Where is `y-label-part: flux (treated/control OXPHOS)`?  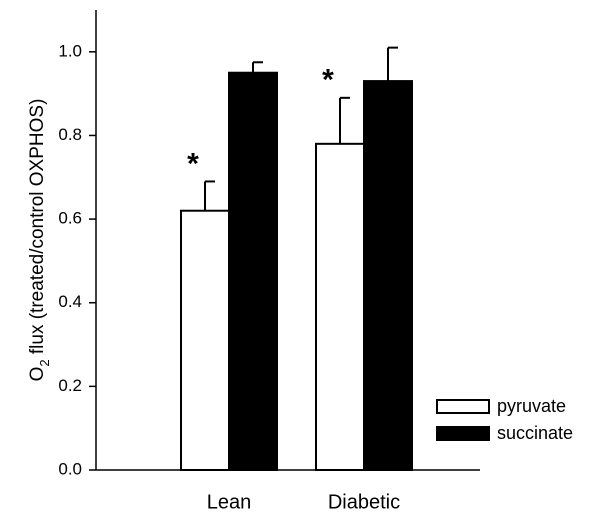 y-label-part: flux (treated/control OXPHOS) is located at coordinates (37, 229).